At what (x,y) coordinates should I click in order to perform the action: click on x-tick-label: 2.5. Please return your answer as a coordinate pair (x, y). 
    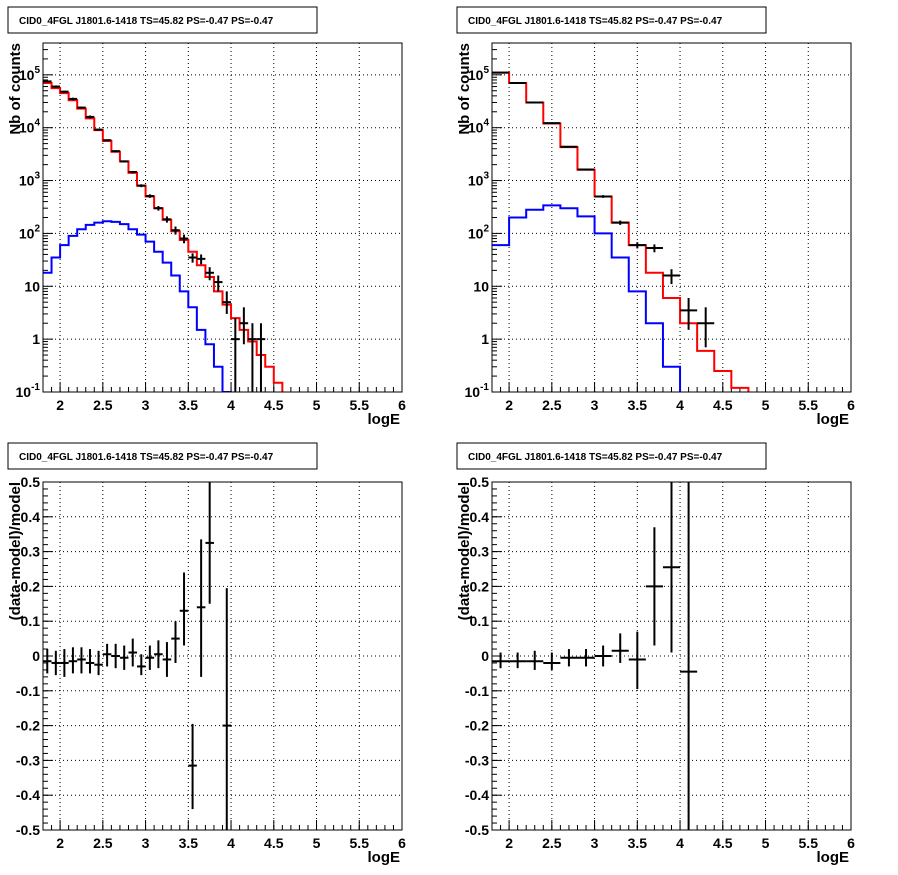
    Looking at the image, I should click on (552, 405).